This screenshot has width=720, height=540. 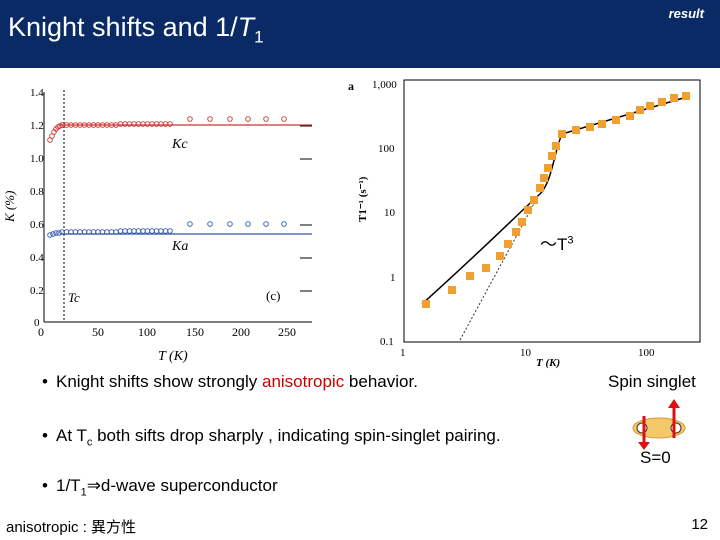 What do you see at coordinates (37, 291) in the screenshot?
I see `ytick-label: 0.2` at bounding box center [37, 291].